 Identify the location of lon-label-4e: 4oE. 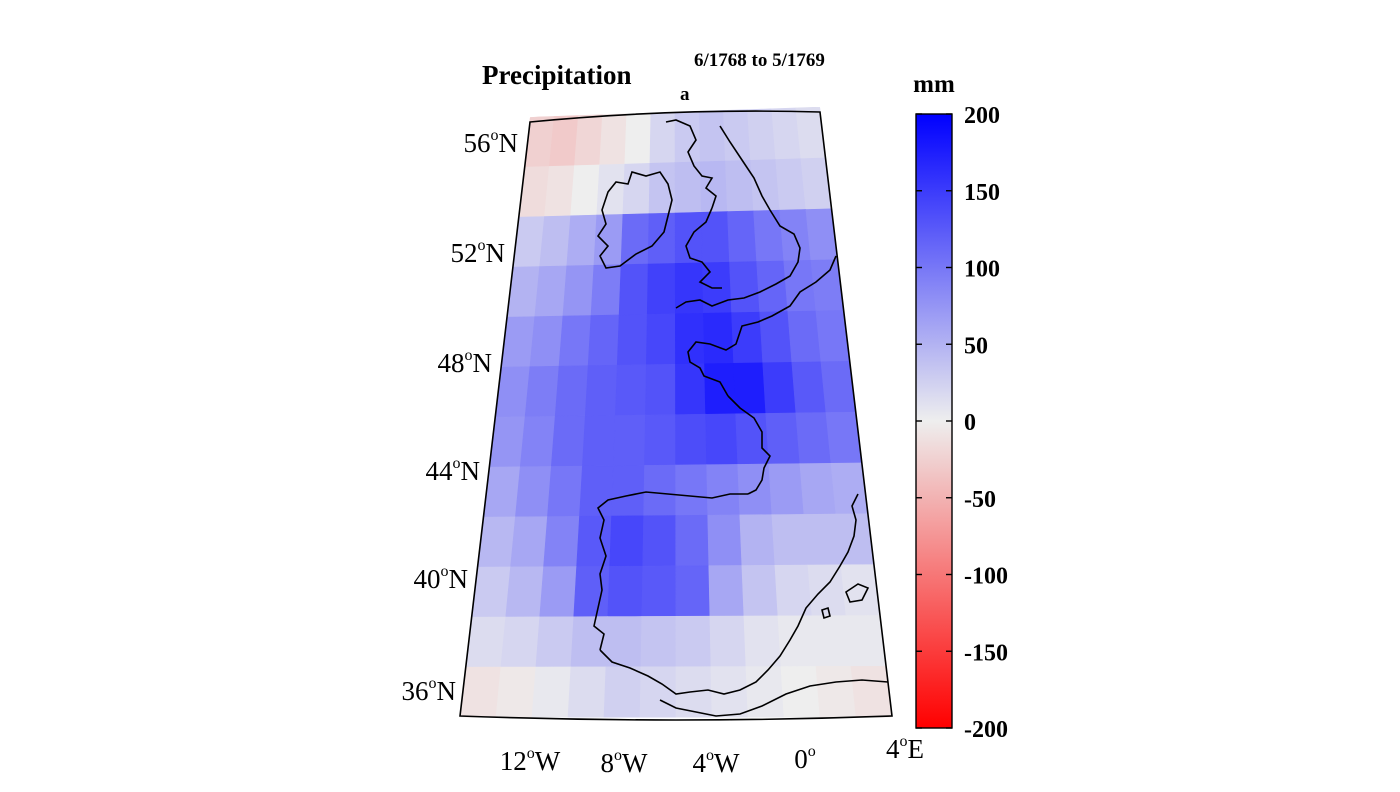
(905, 748).